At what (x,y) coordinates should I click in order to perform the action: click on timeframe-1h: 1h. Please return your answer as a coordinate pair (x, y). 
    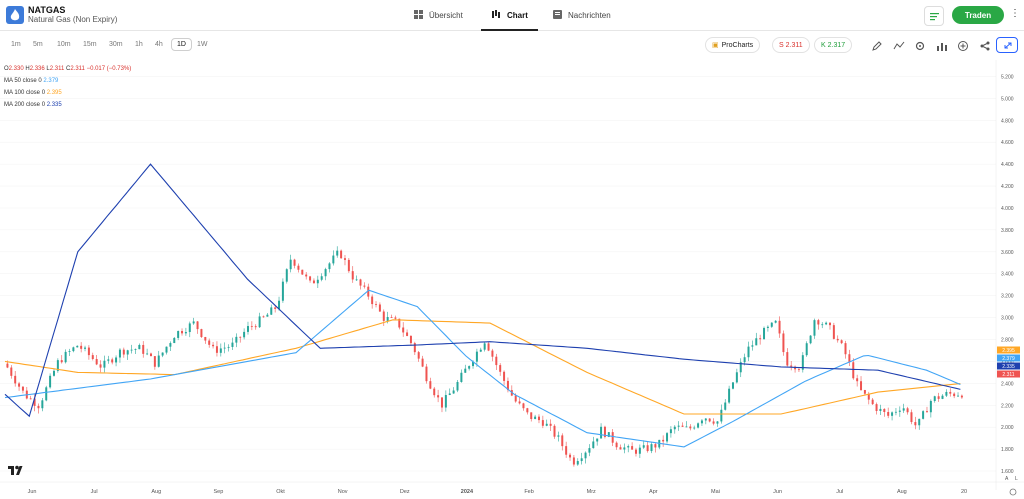
    Looking at the image, I should click on (139, 44).